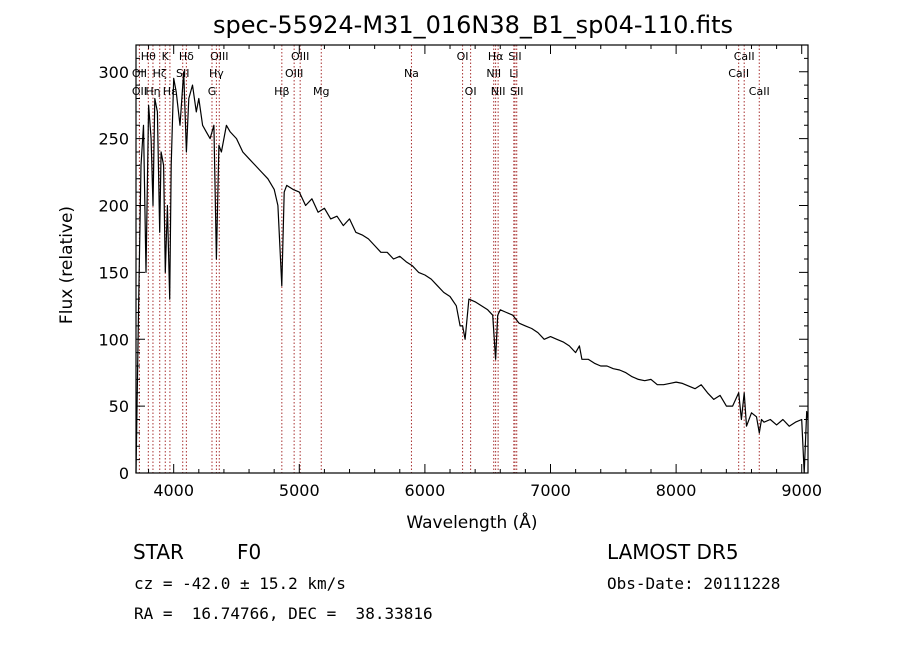 The width and height of the screenshot is (900, 649). I want to click on line-label-hγ: Hγ, so click(216, 73).